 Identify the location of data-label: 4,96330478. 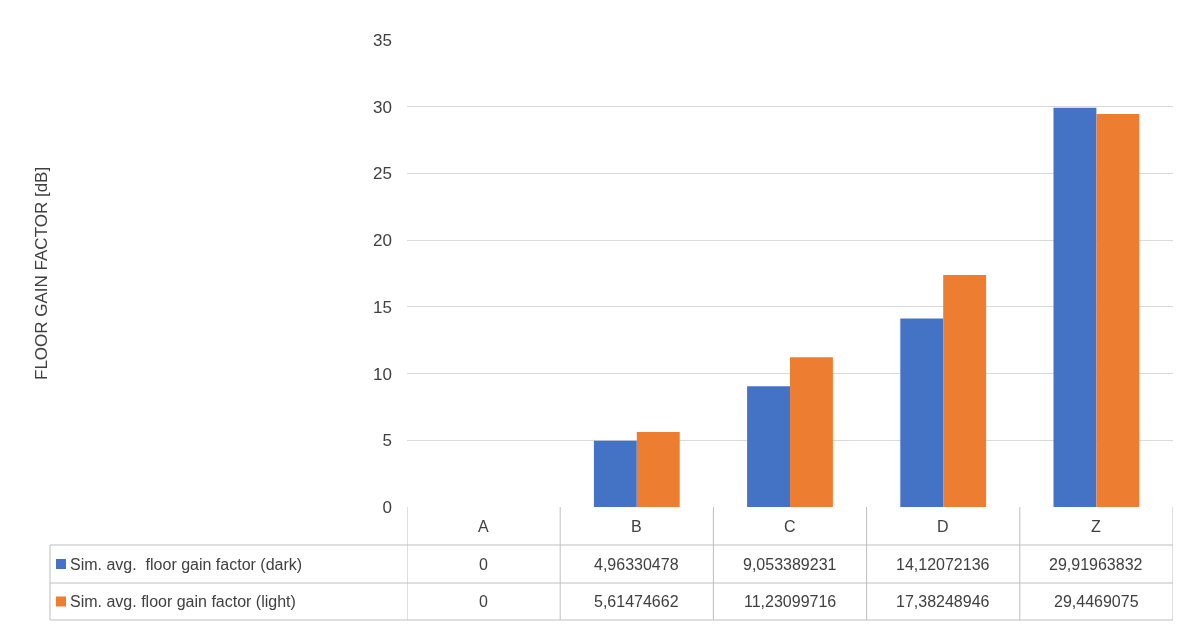
(636, 564).